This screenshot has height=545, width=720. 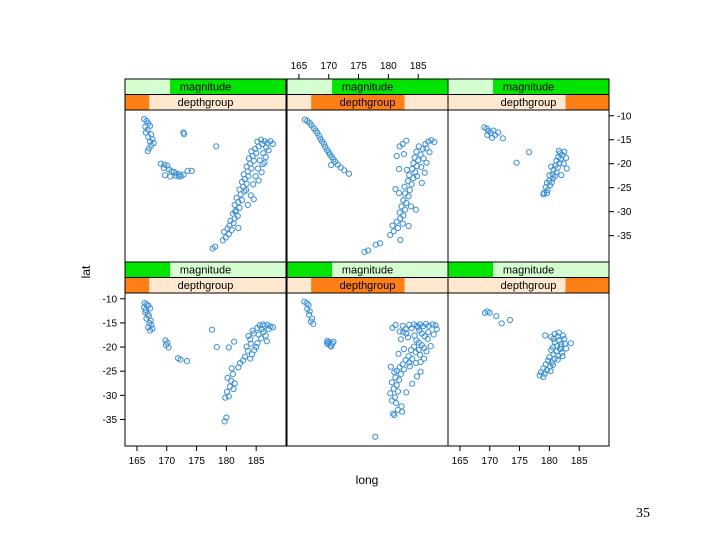 I want to click on x-tick-label: 185, so click(x=256, y=461).